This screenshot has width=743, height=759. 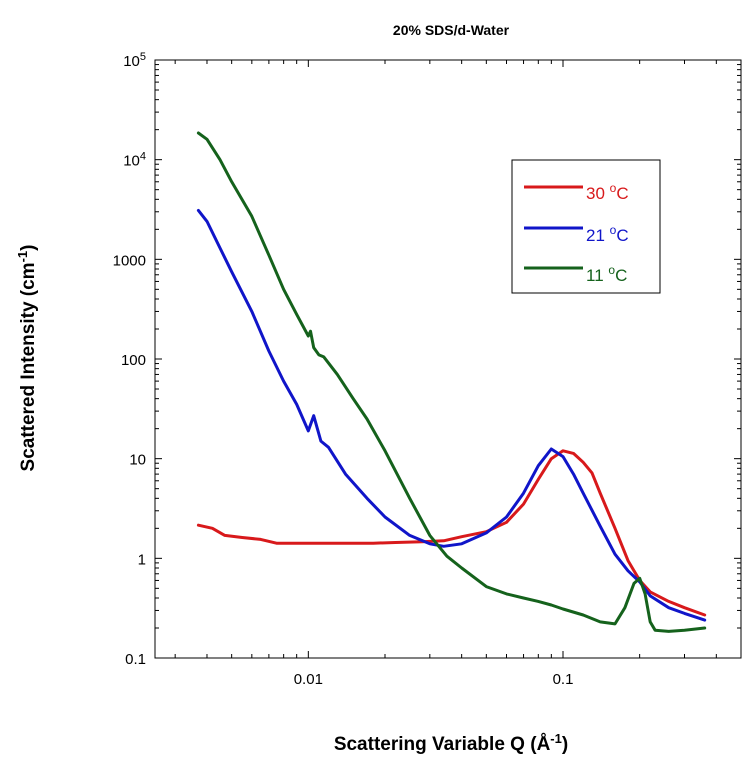 What do you see at coordinates (563, 679) in the screenshot?
I see `x-tick-label: 0.1` at bounding box center [563, 679].